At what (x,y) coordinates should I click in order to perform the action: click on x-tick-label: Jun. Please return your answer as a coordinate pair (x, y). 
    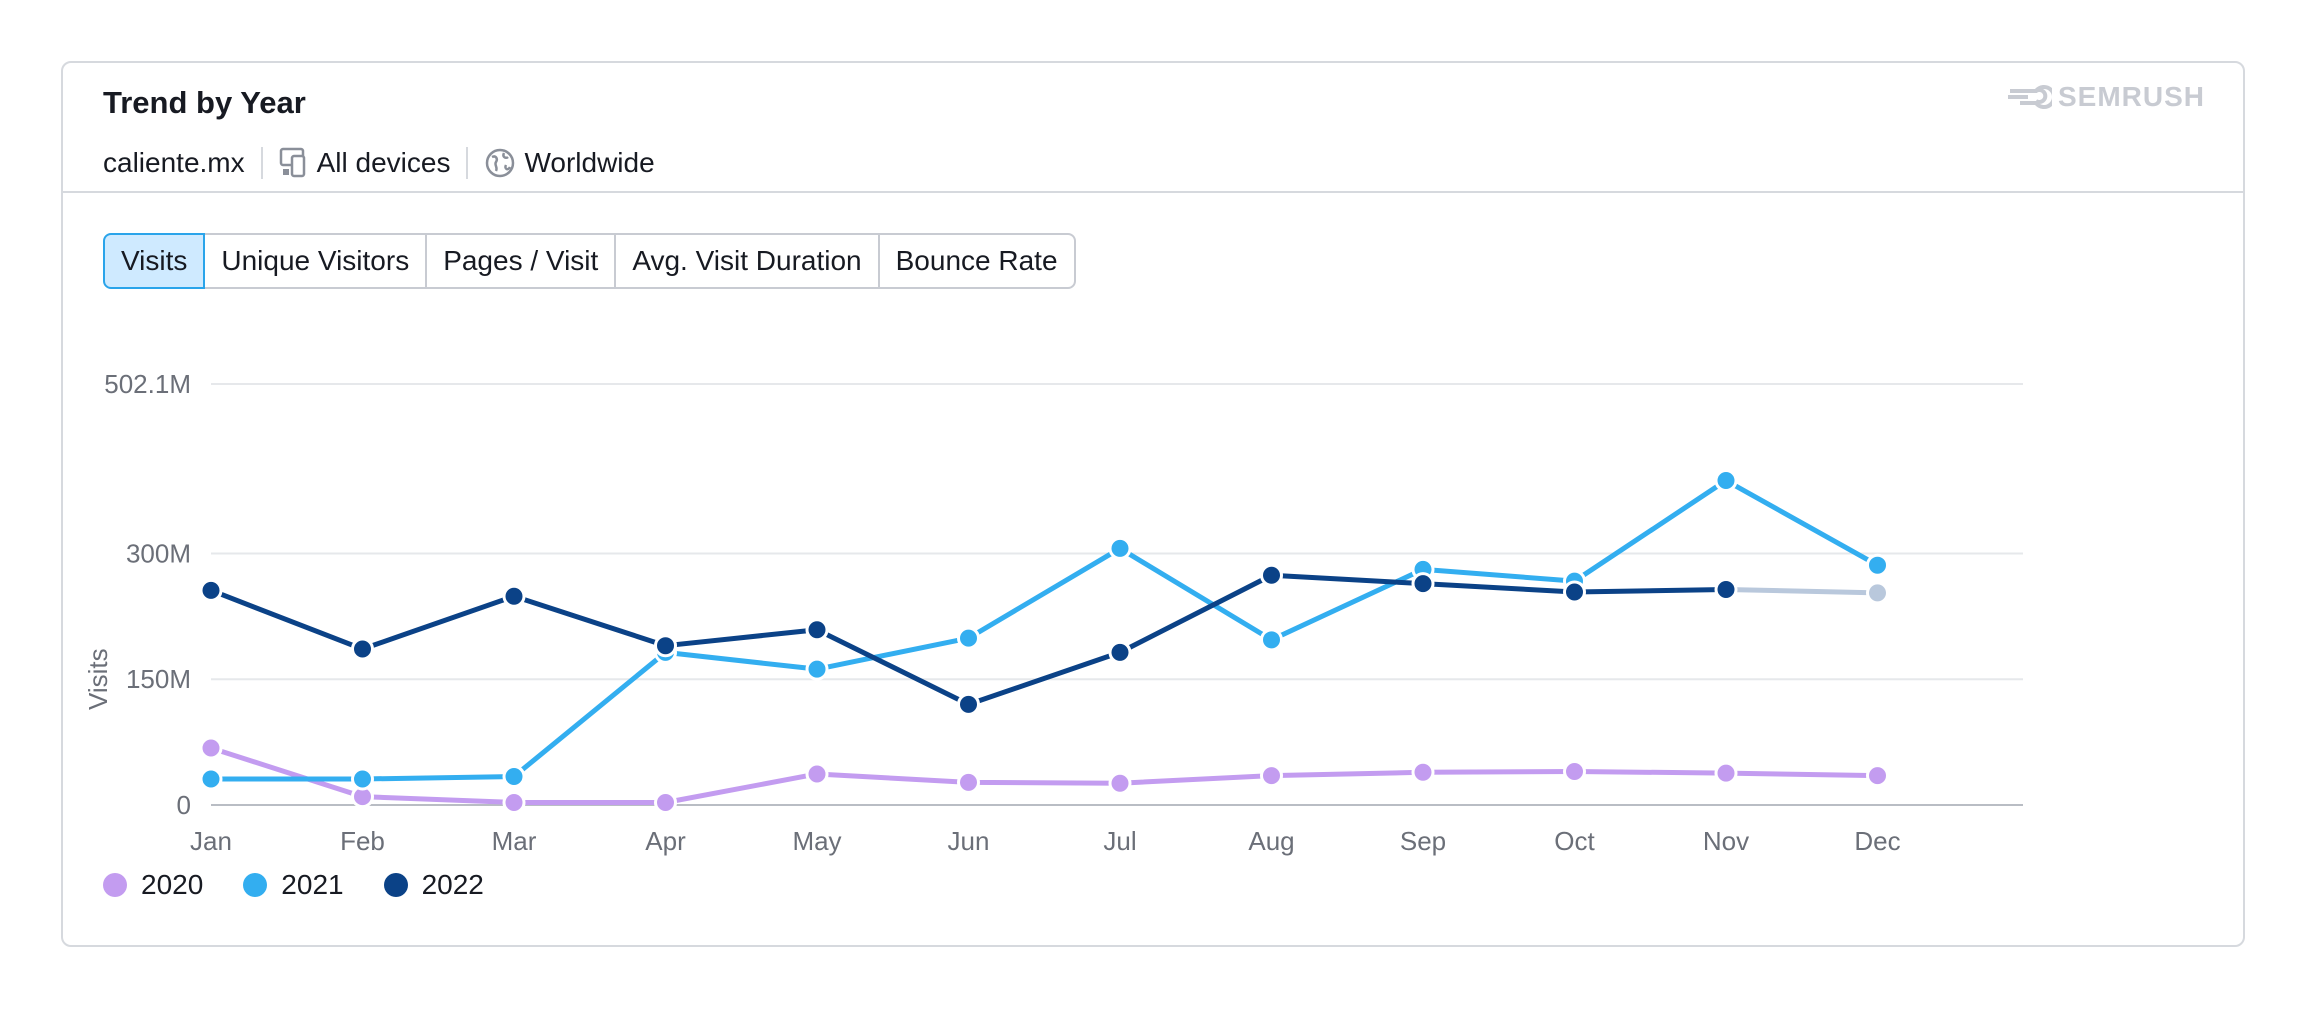
    Looking at the image, I should click on (969, 841).